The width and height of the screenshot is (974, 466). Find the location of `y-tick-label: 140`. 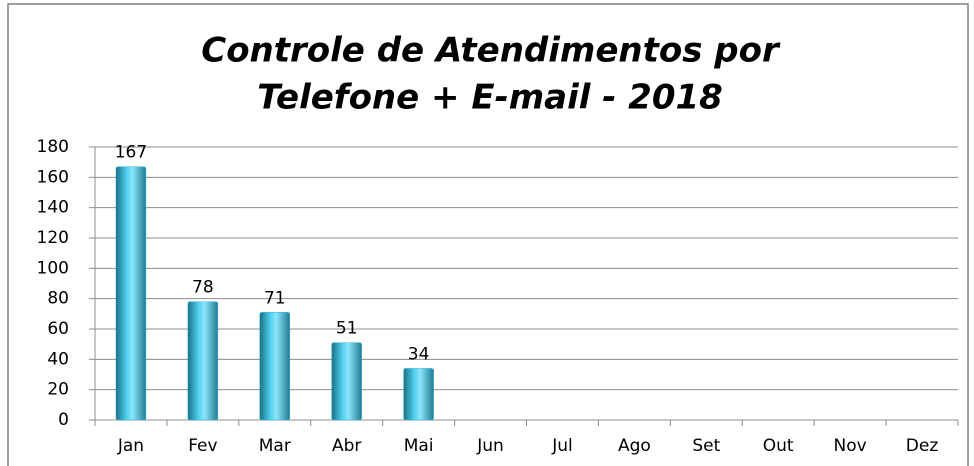

y-tick-label: 140 is located at coordinates (53, 208).